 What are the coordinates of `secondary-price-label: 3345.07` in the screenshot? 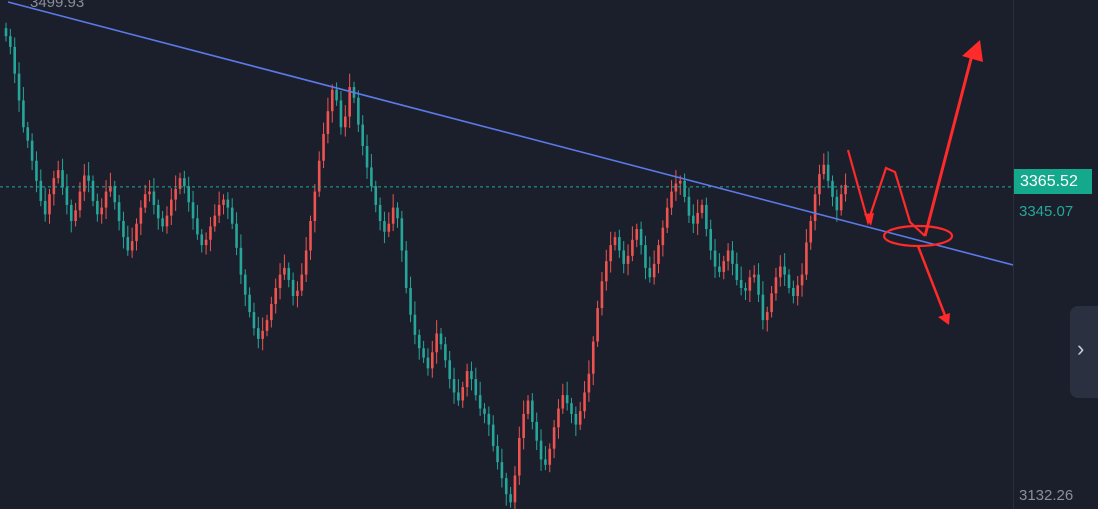 It's located at (1046, 211).